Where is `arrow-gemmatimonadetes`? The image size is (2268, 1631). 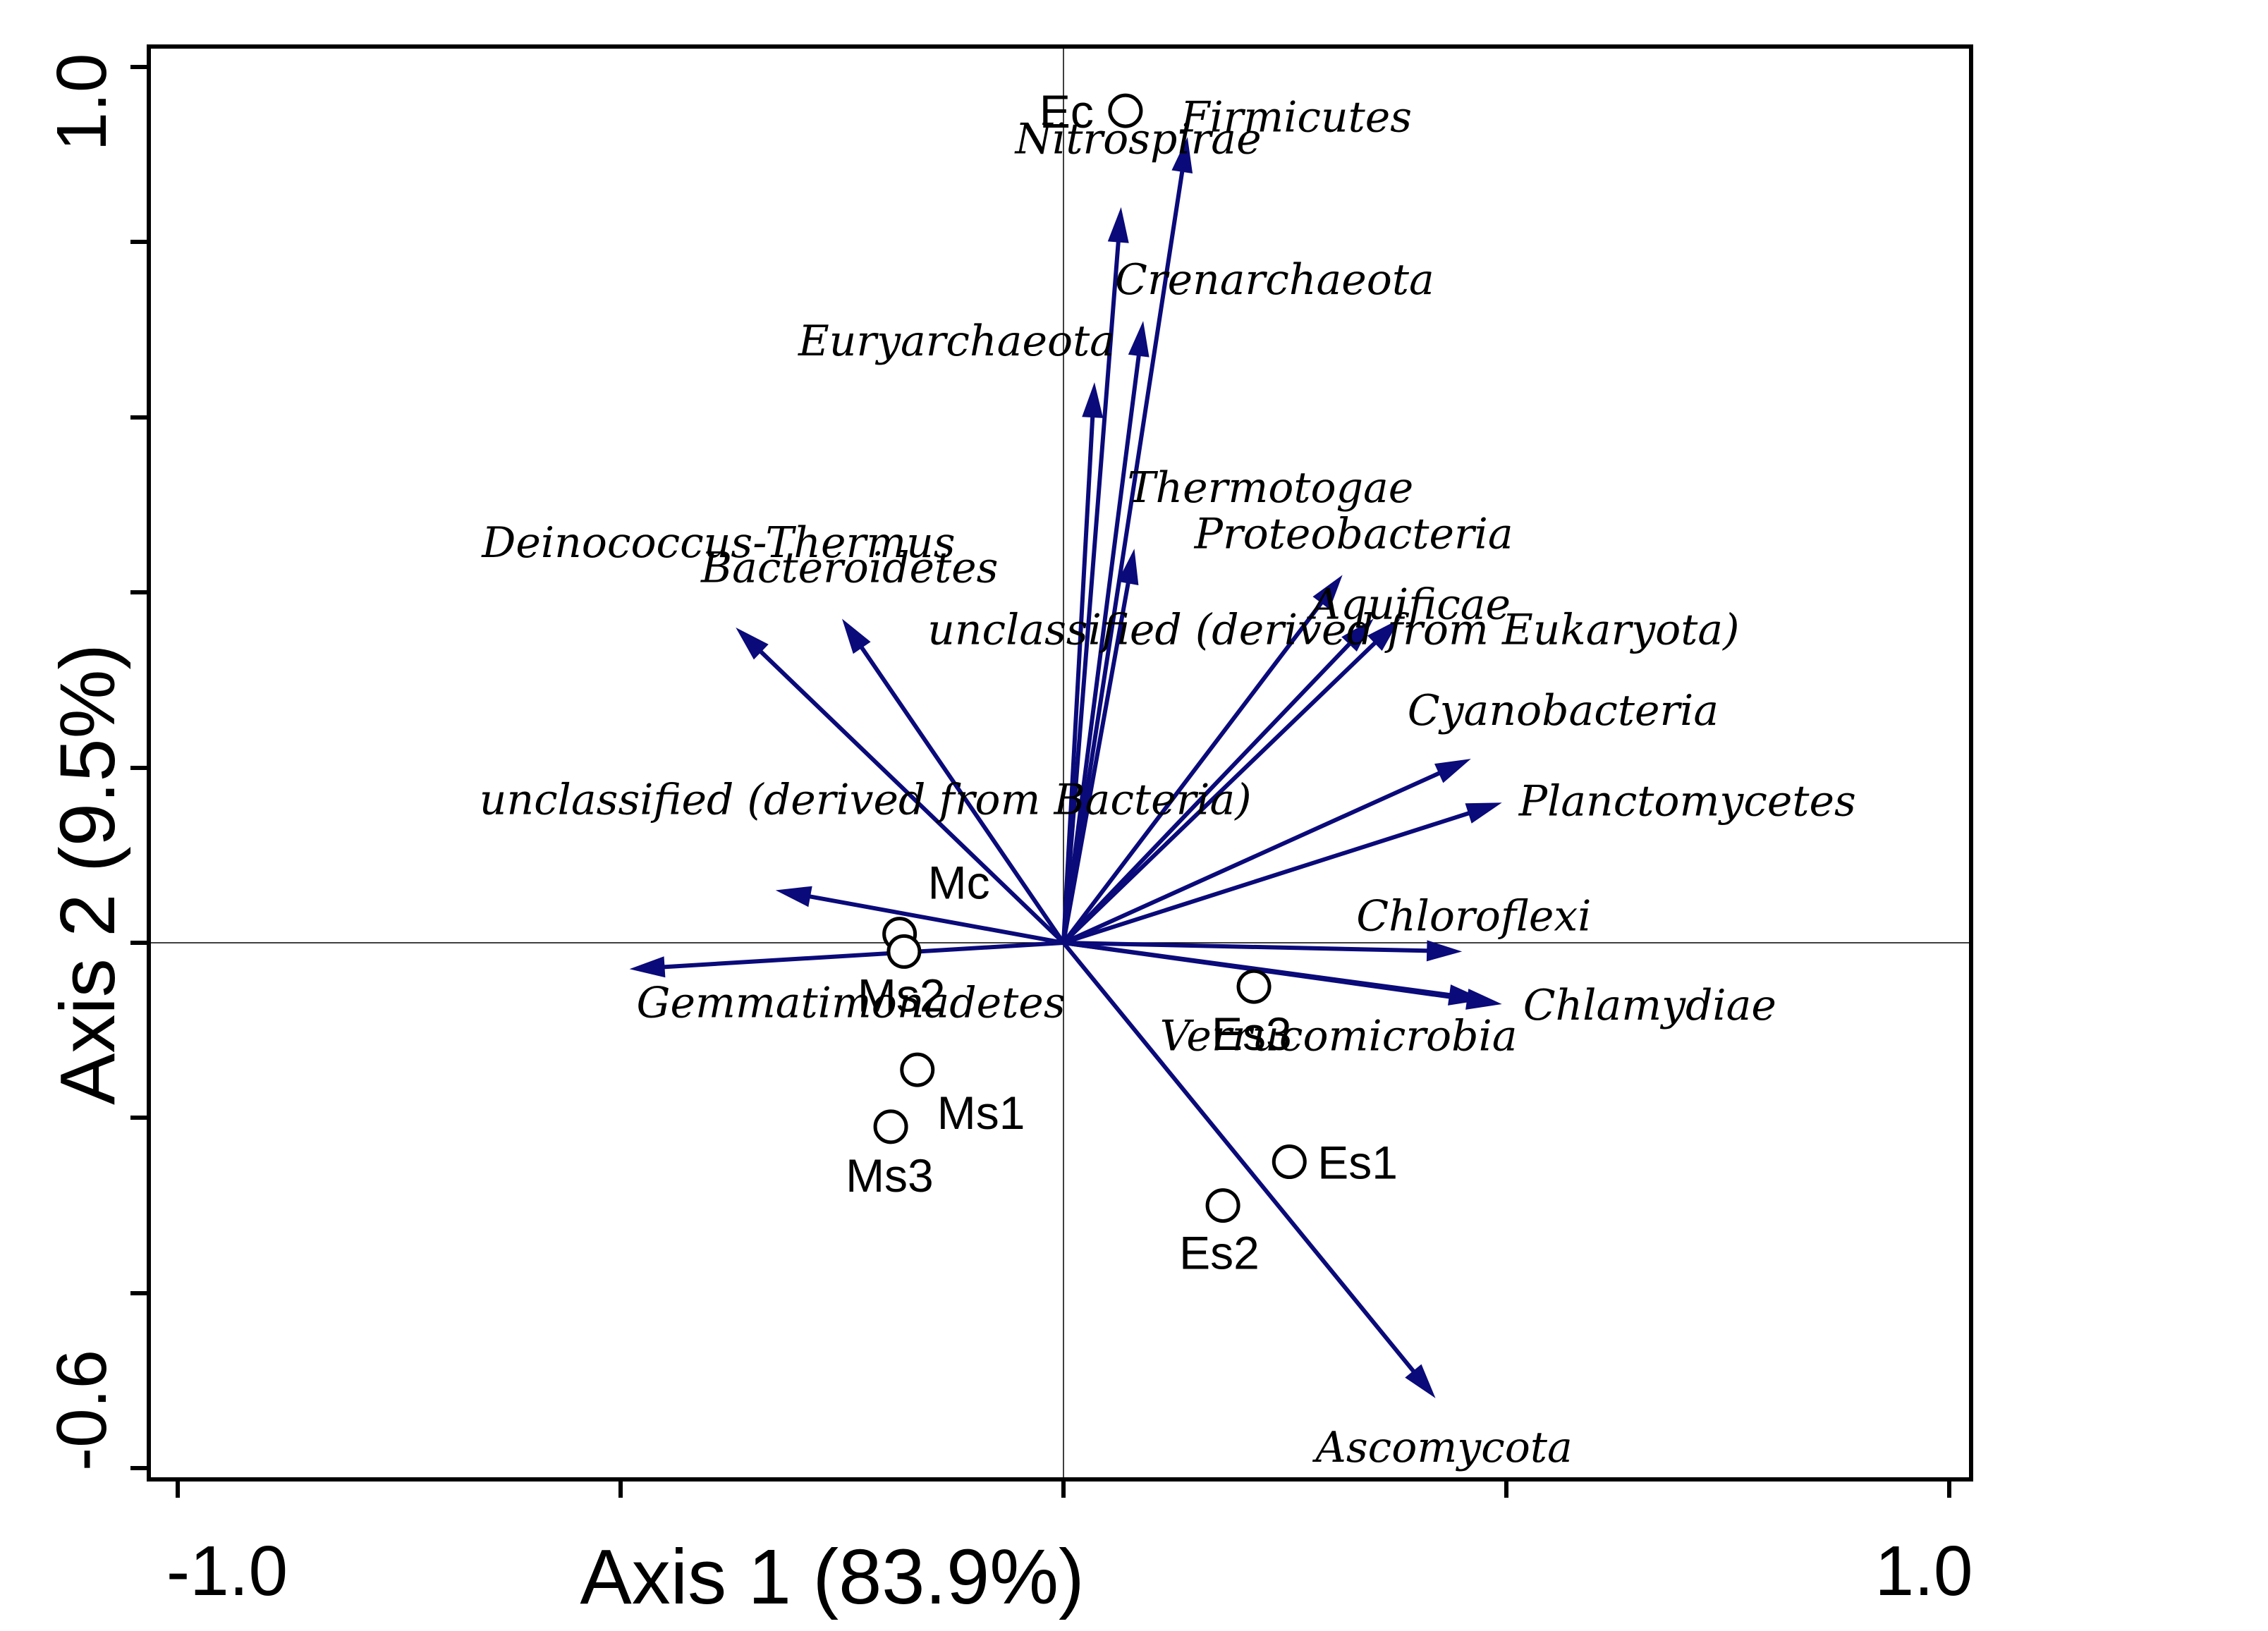
arrow-gemmatimonadetes is located at coordinates (857, 956).